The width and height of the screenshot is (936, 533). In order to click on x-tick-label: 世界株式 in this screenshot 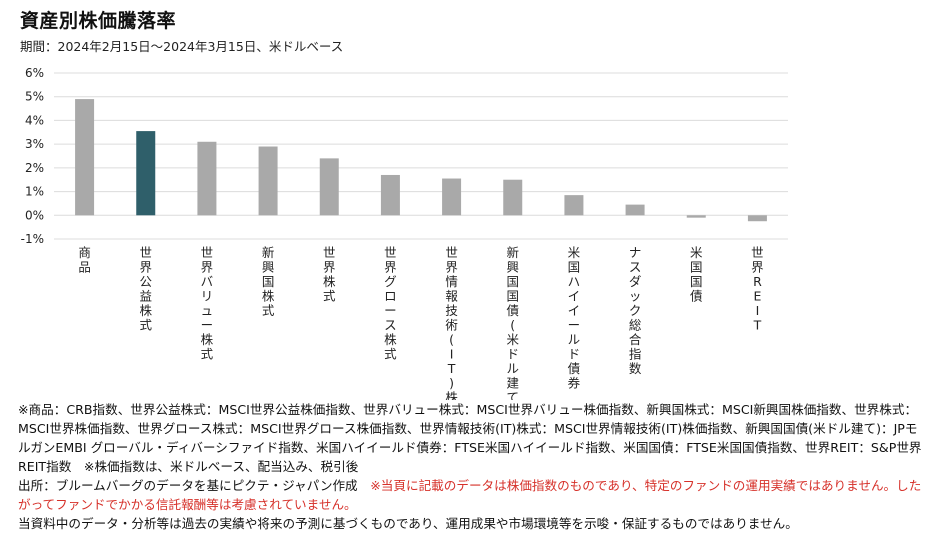, I will do `click(329, 274)`.